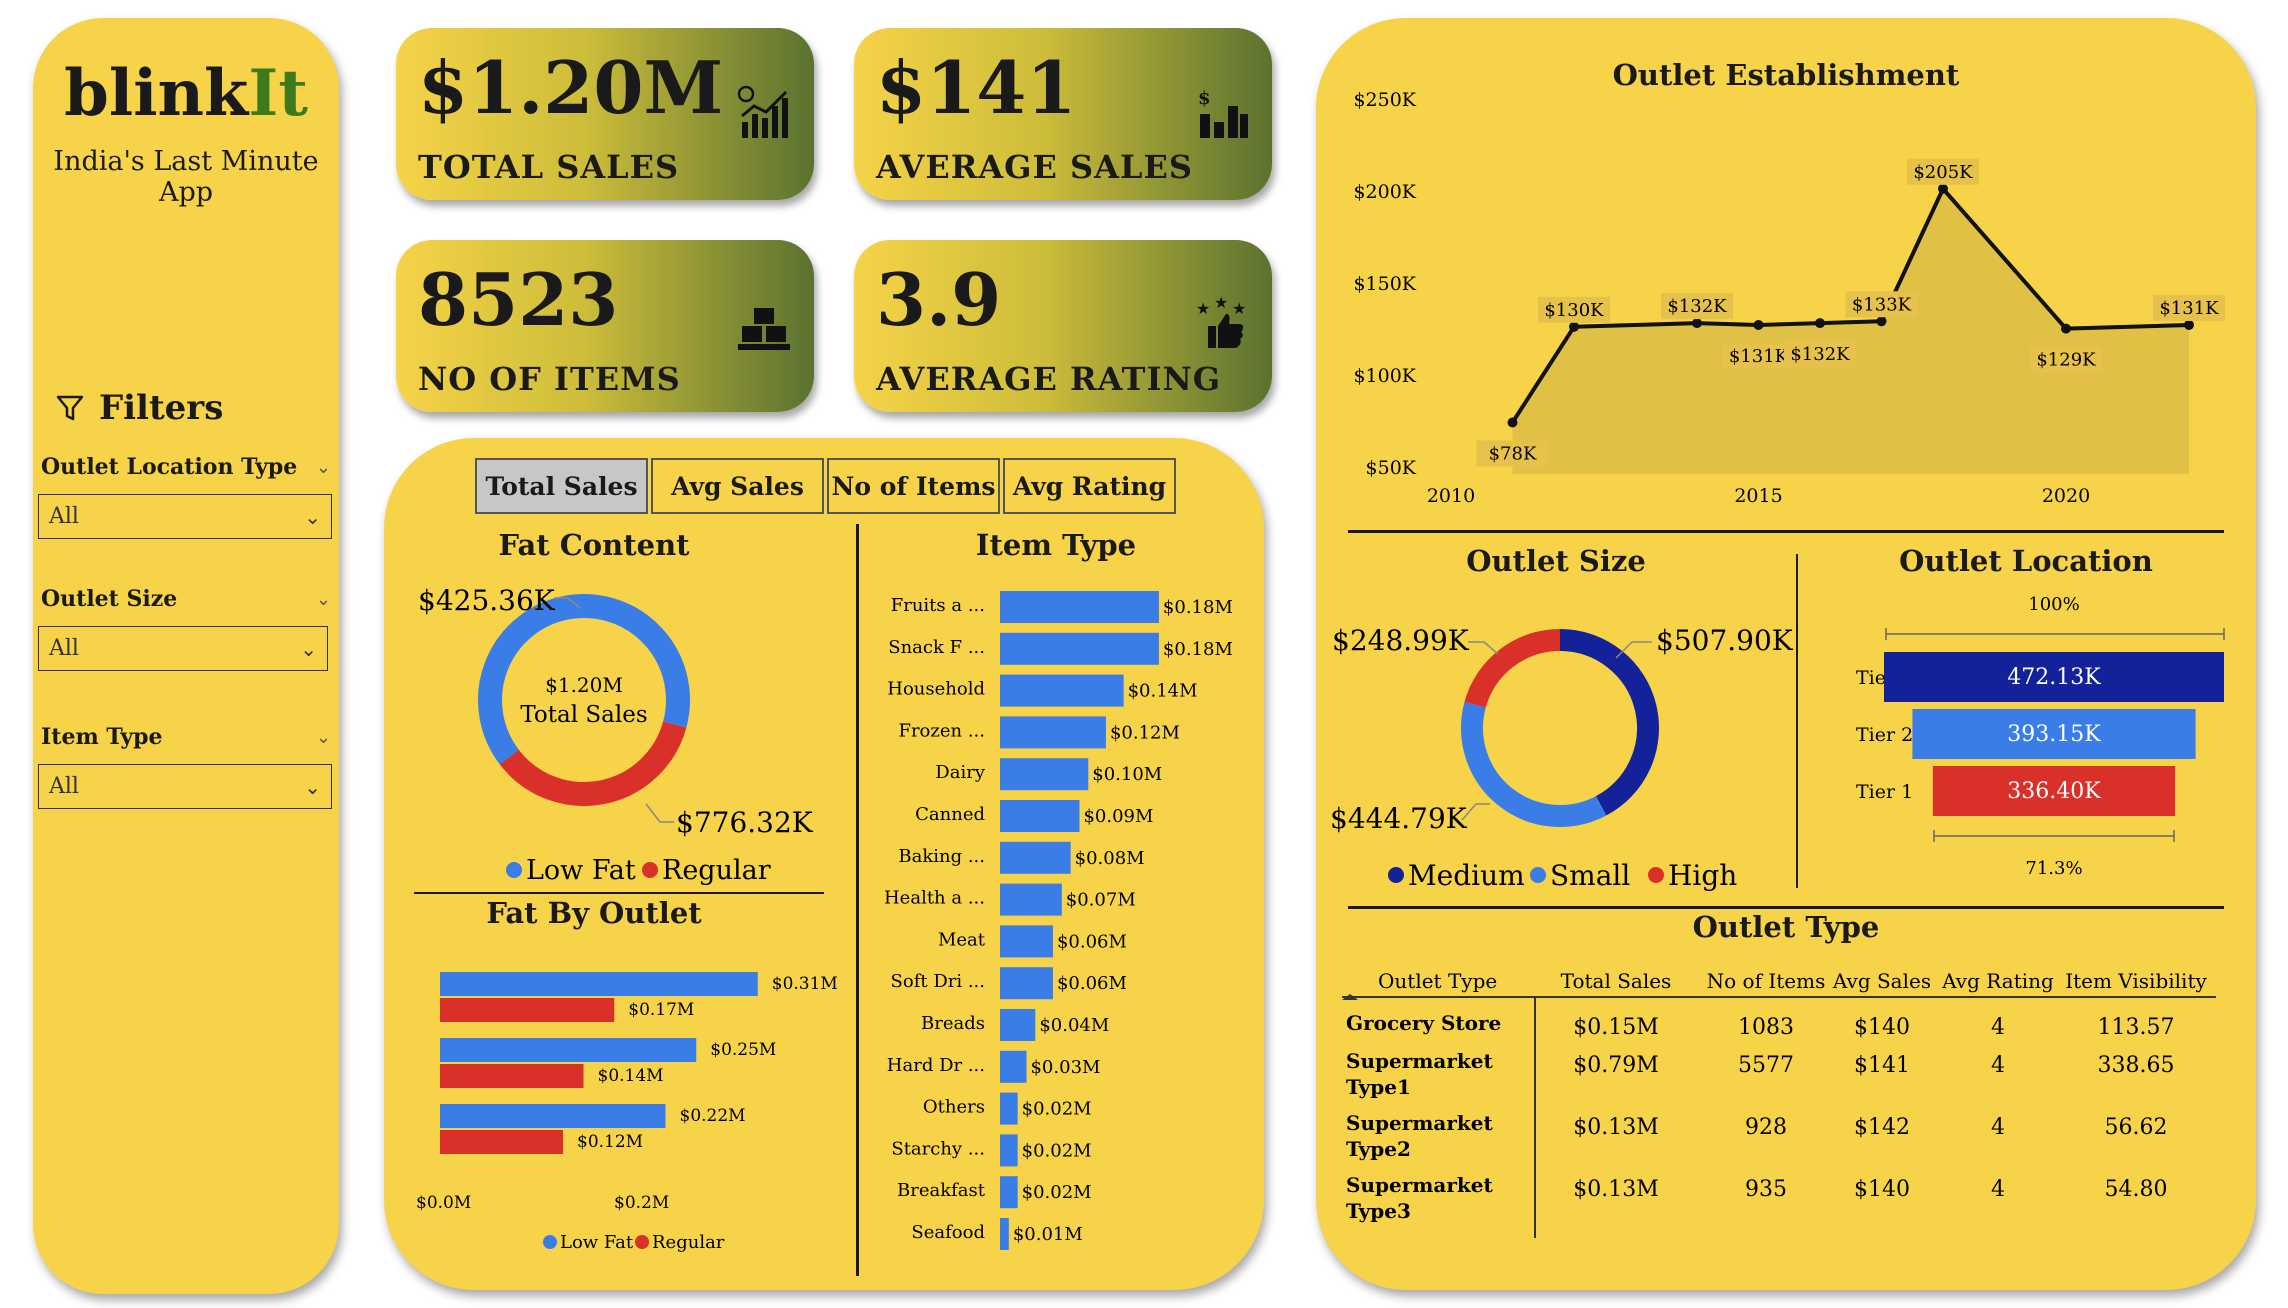 This screenshot has width=2288, height=1308. What do you see at coordinates (688, 1242) in the screenshot?
I see `legend-label: Regular` at bounding box center [688, 1242].